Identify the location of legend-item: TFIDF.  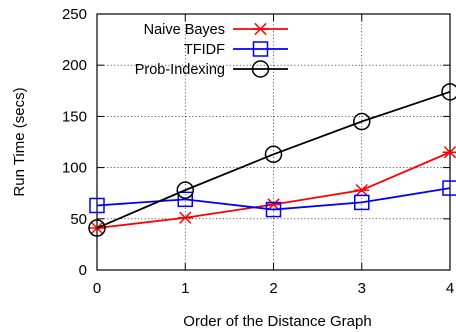
(236, 49).